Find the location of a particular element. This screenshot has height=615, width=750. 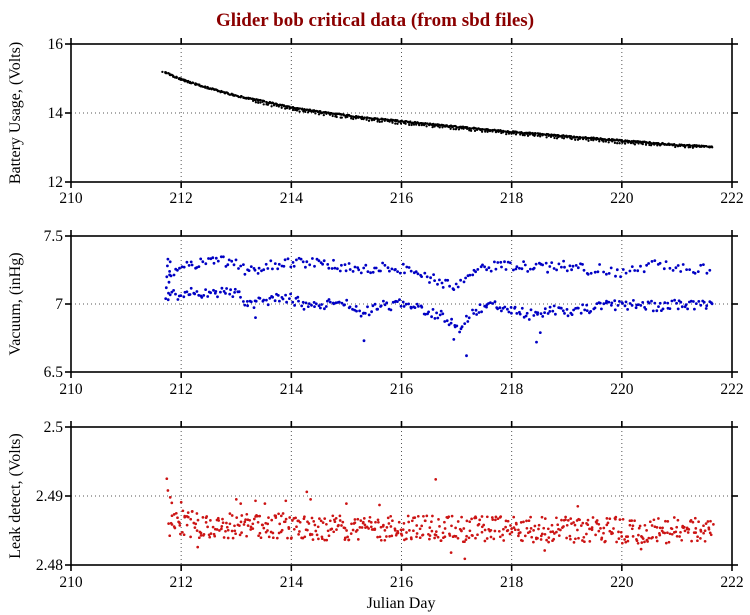

y-tick-label: 2.5 is located at coordinates (54, 427).